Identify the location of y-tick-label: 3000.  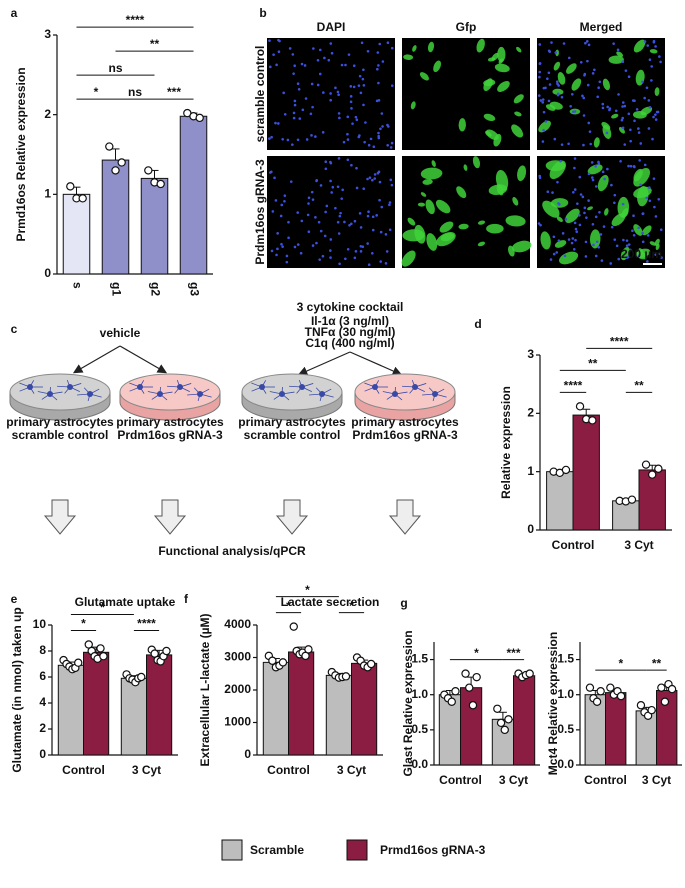
(237, 657).